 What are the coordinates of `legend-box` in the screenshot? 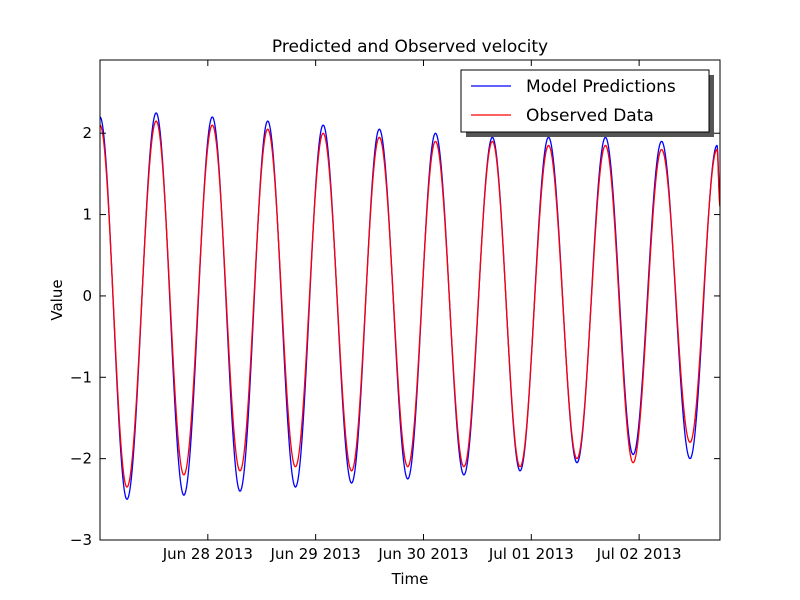 It's located at (585, 101).